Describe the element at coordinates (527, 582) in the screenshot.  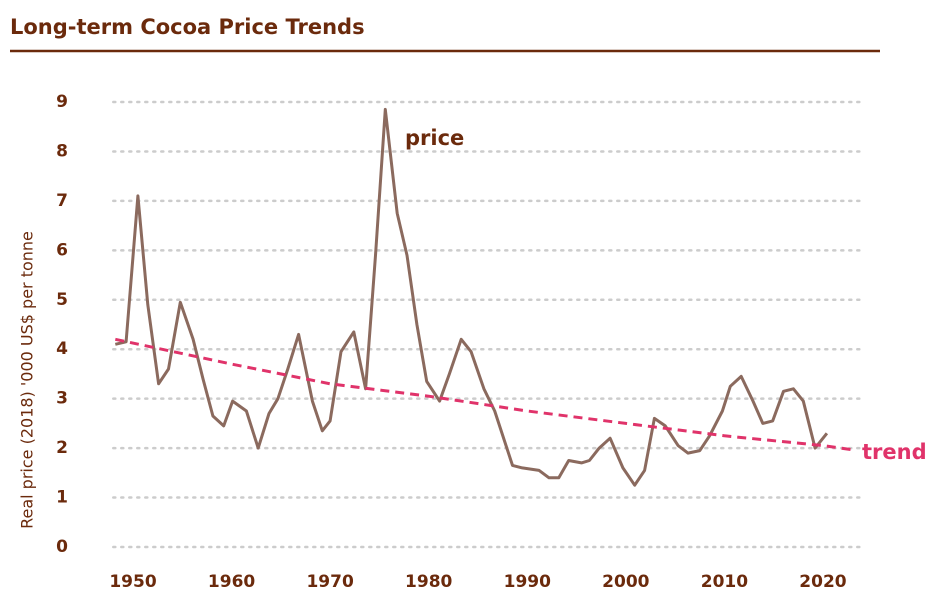
I see `x-tick-label: 1990` at that location.